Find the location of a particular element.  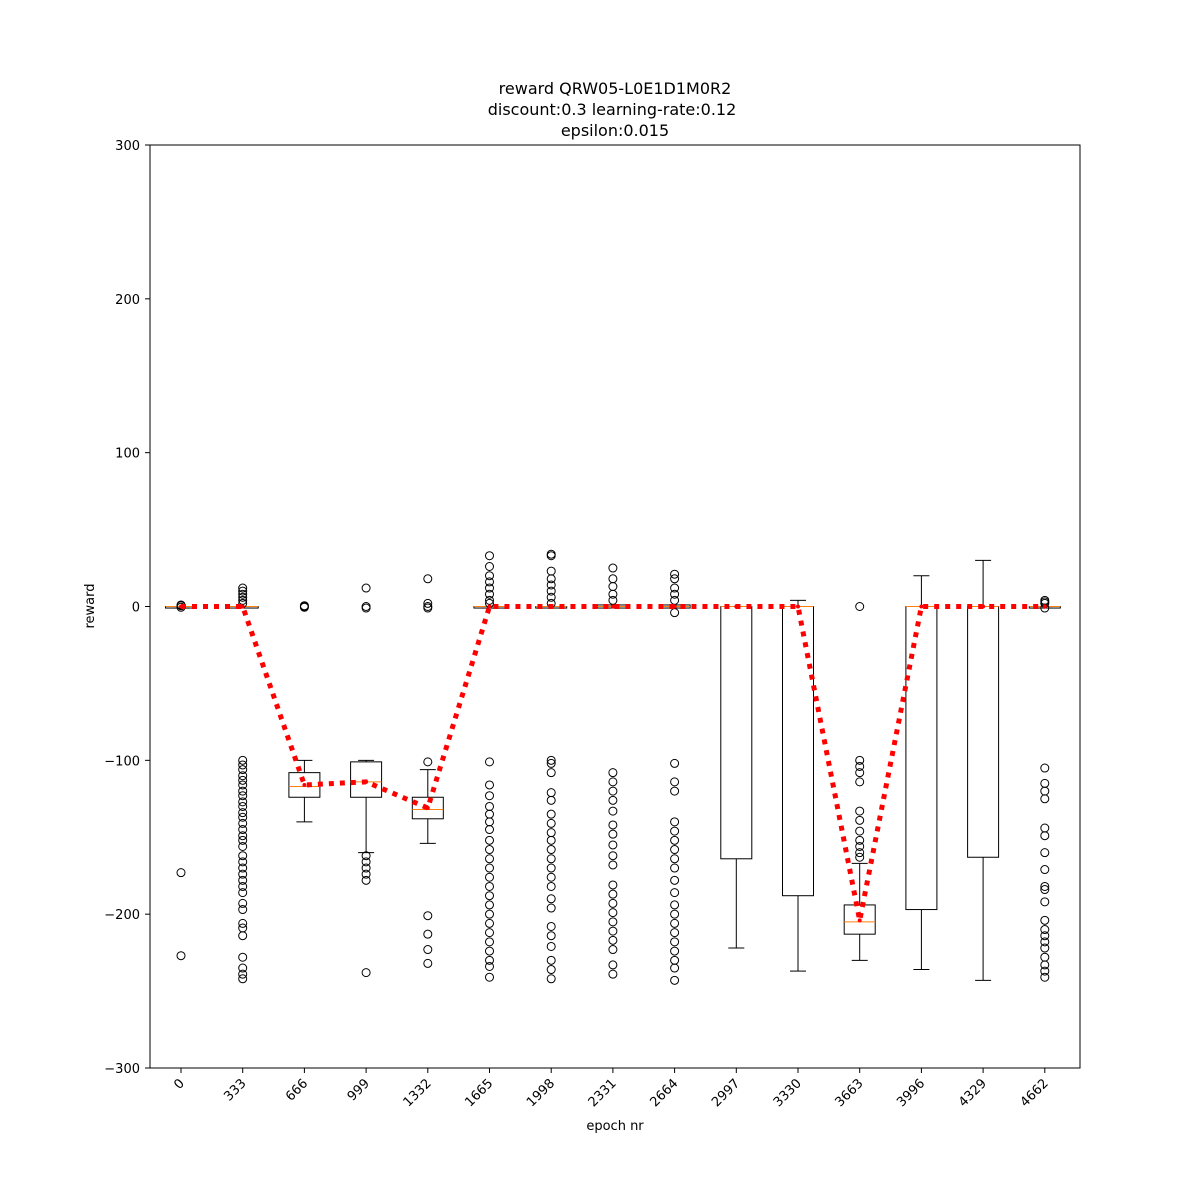

y-tick-label: −100 is located at coordinates (122, 761).